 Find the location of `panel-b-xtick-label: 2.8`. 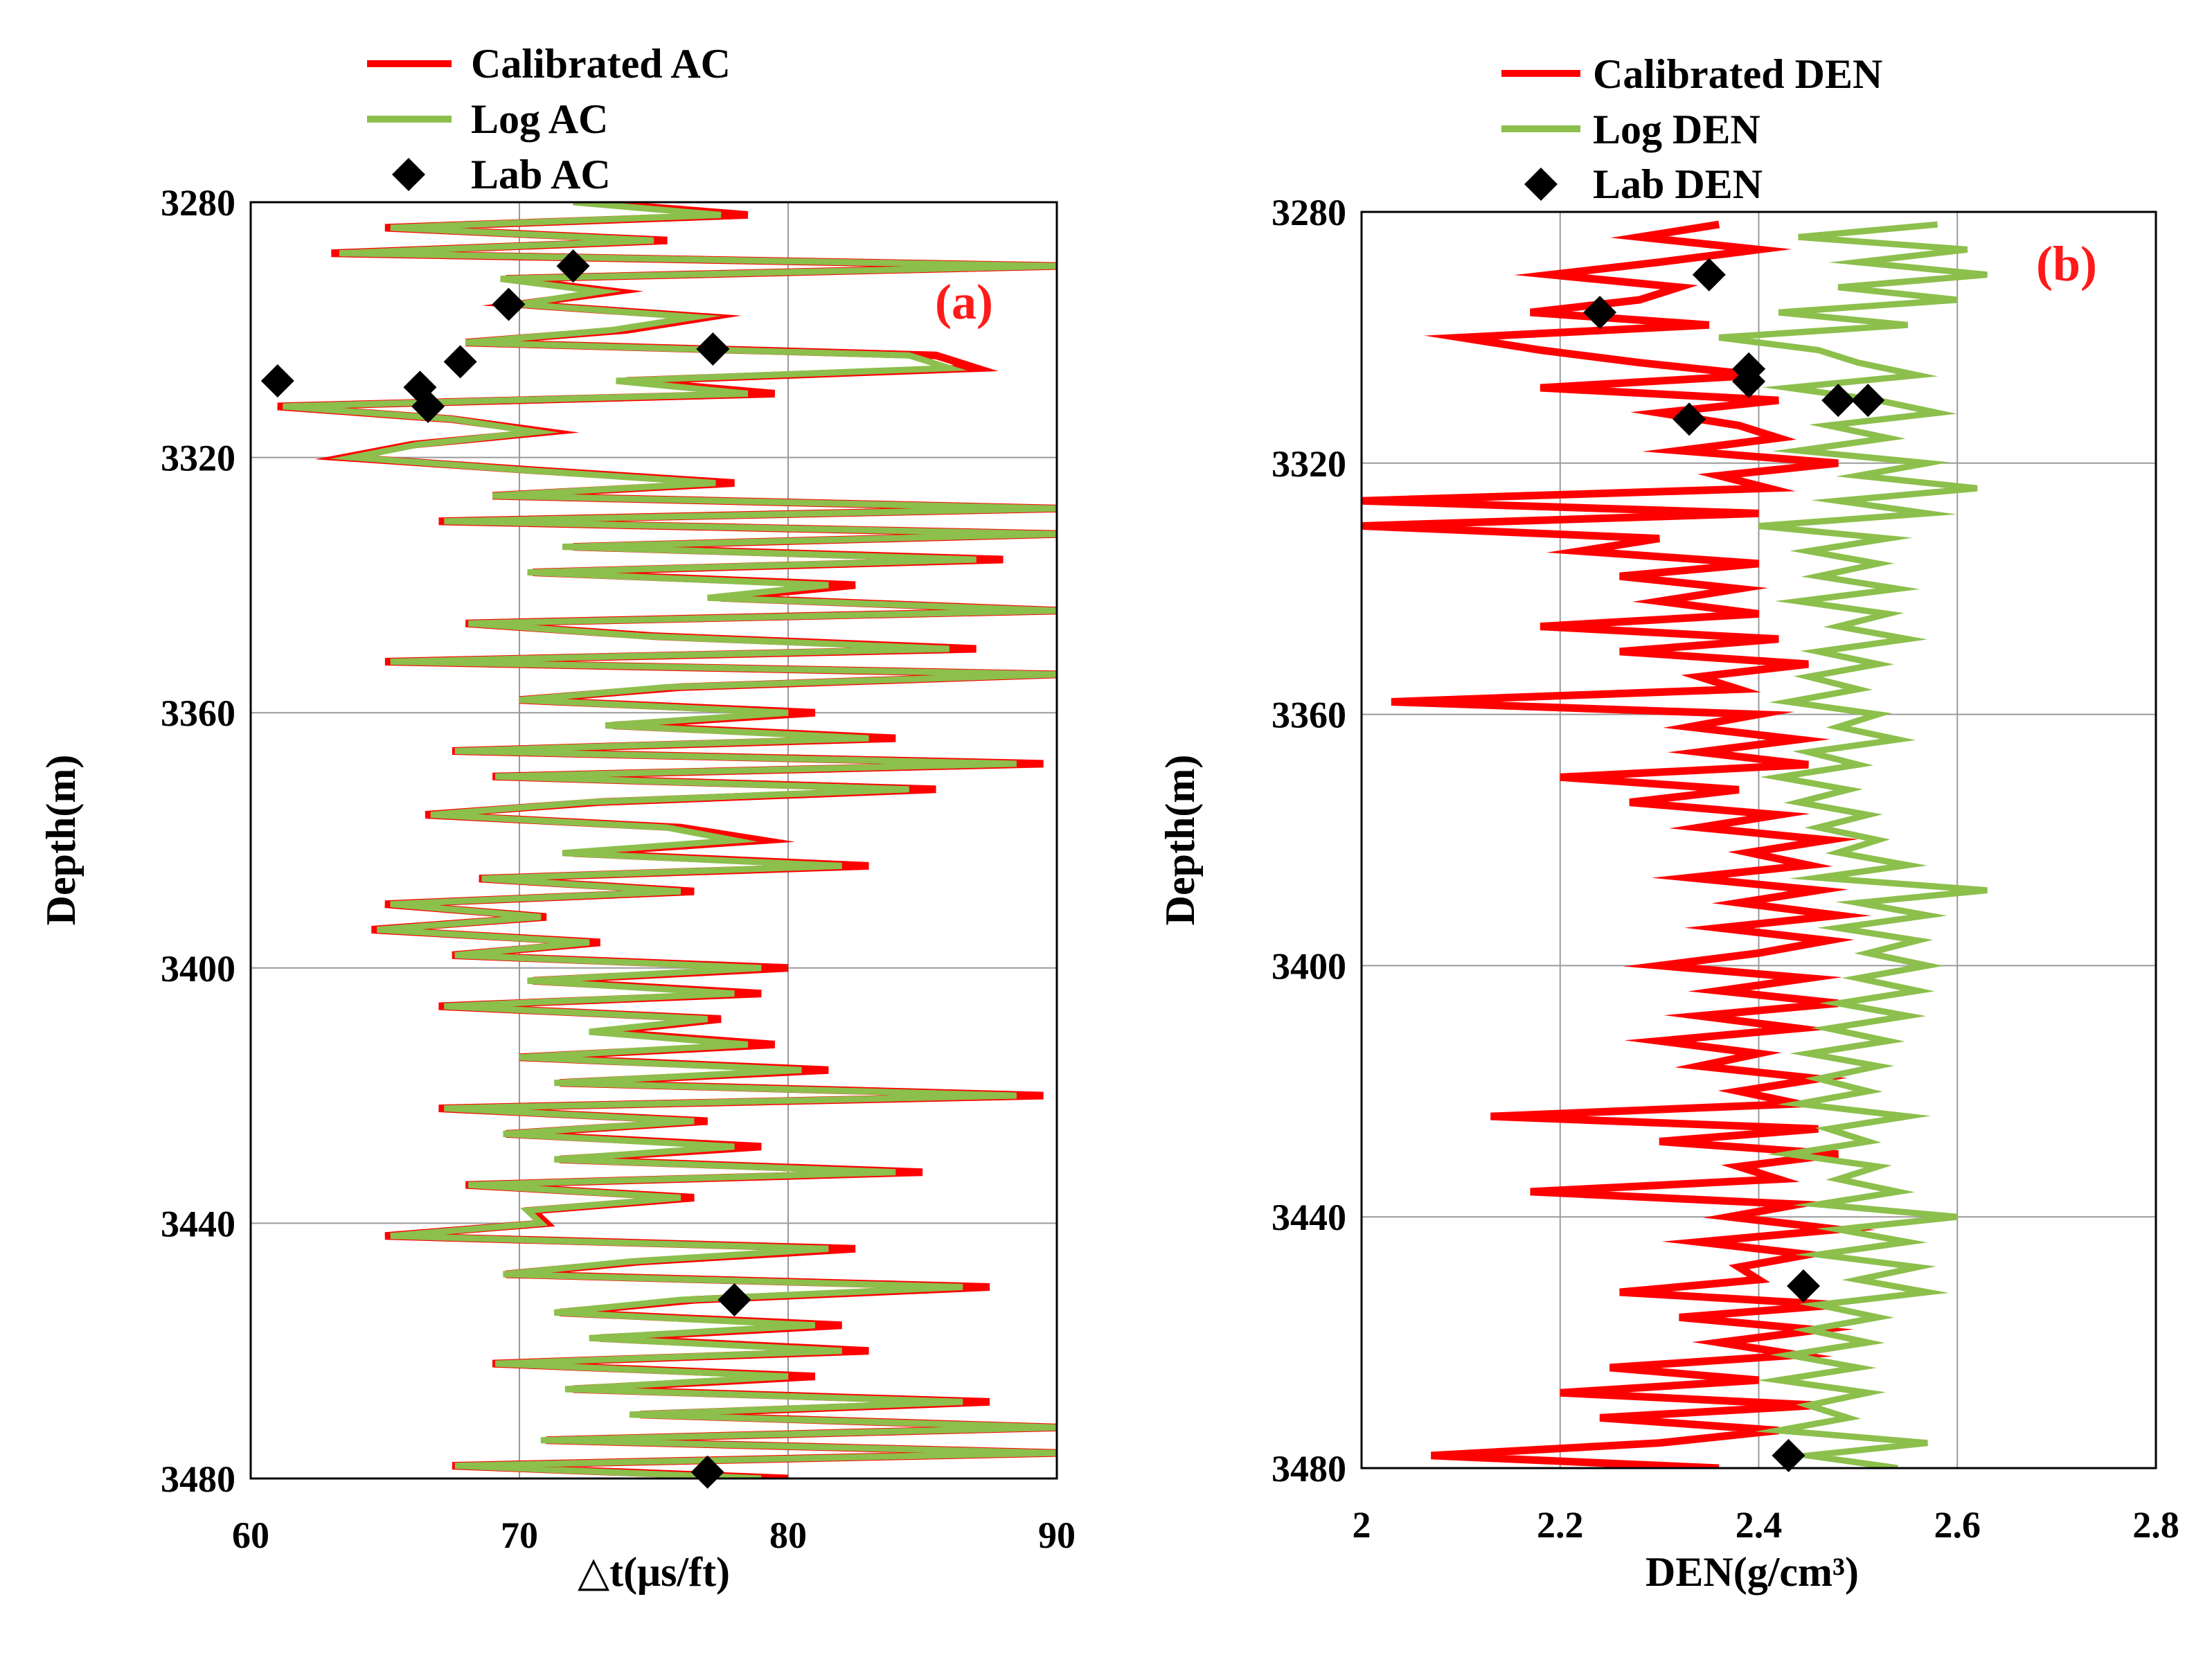

panel-b-xtick-label: 2.8 is located at coordinates (2156, 1525).